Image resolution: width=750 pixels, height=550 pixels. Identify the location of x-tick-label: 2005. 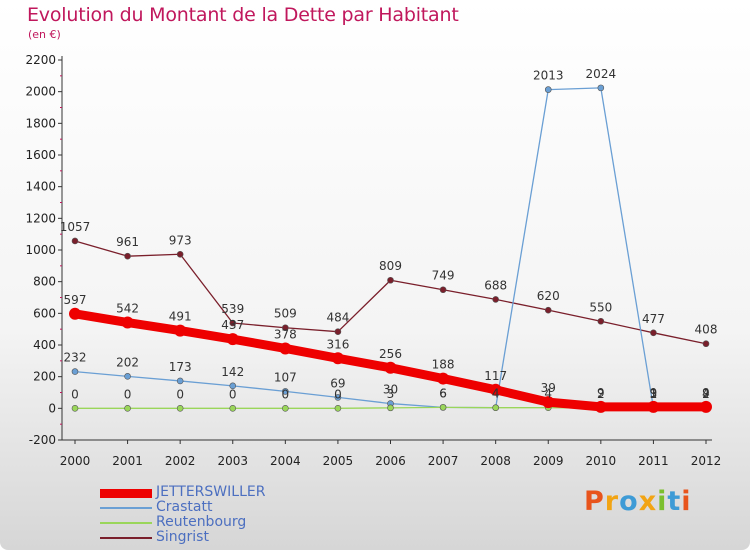
(338, 461).